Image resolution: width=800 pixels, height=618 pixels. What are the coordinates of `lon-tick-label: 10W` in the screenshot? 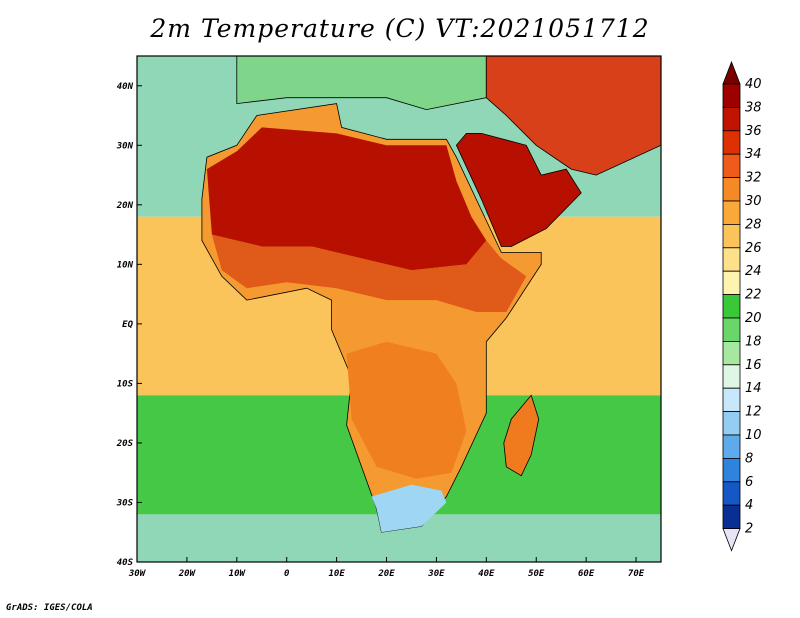 It's located at (238, 574).